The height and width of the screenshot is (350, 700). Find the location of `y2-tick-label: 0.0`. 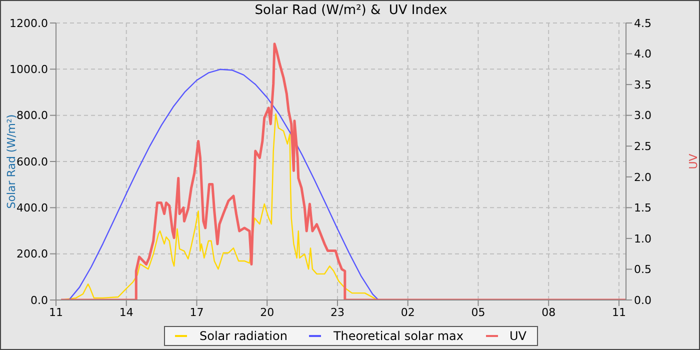

y2-tick-label: 0.0 is located at coordinates (643, 300).